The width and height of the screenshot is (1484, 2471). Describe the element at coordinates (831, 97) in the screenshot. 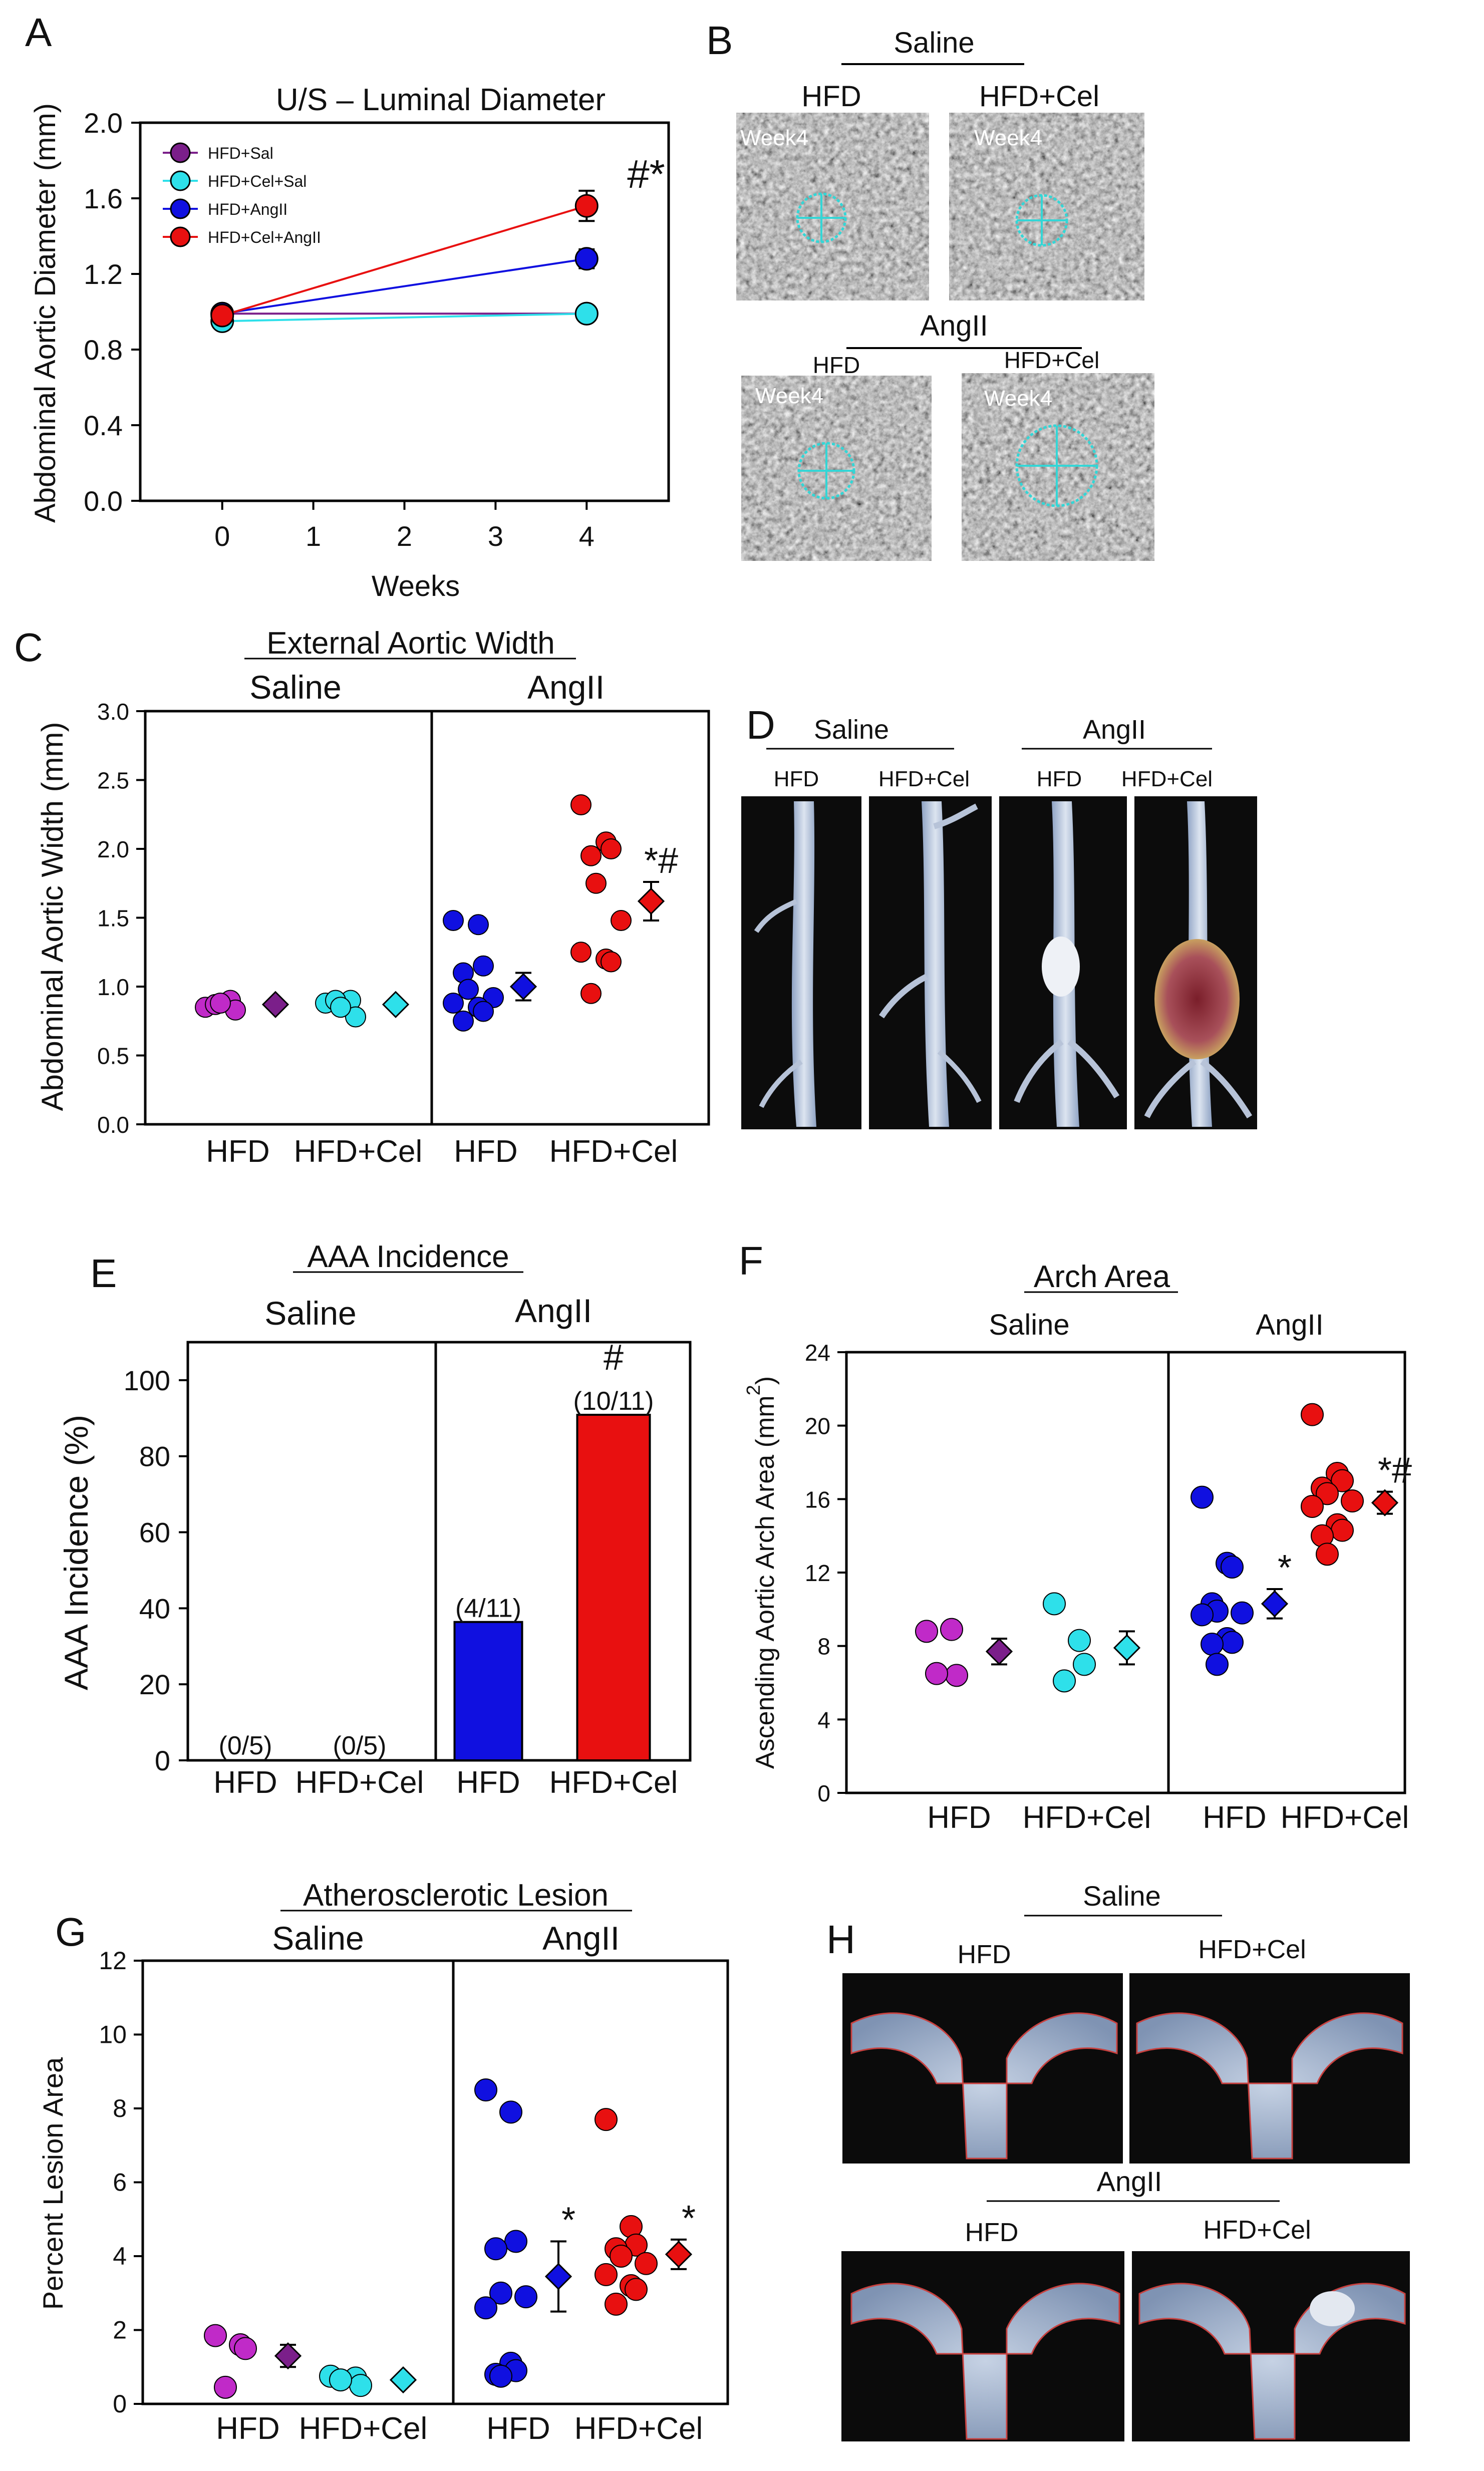

I see `panel-b-hfd-label: HFD` at that location.